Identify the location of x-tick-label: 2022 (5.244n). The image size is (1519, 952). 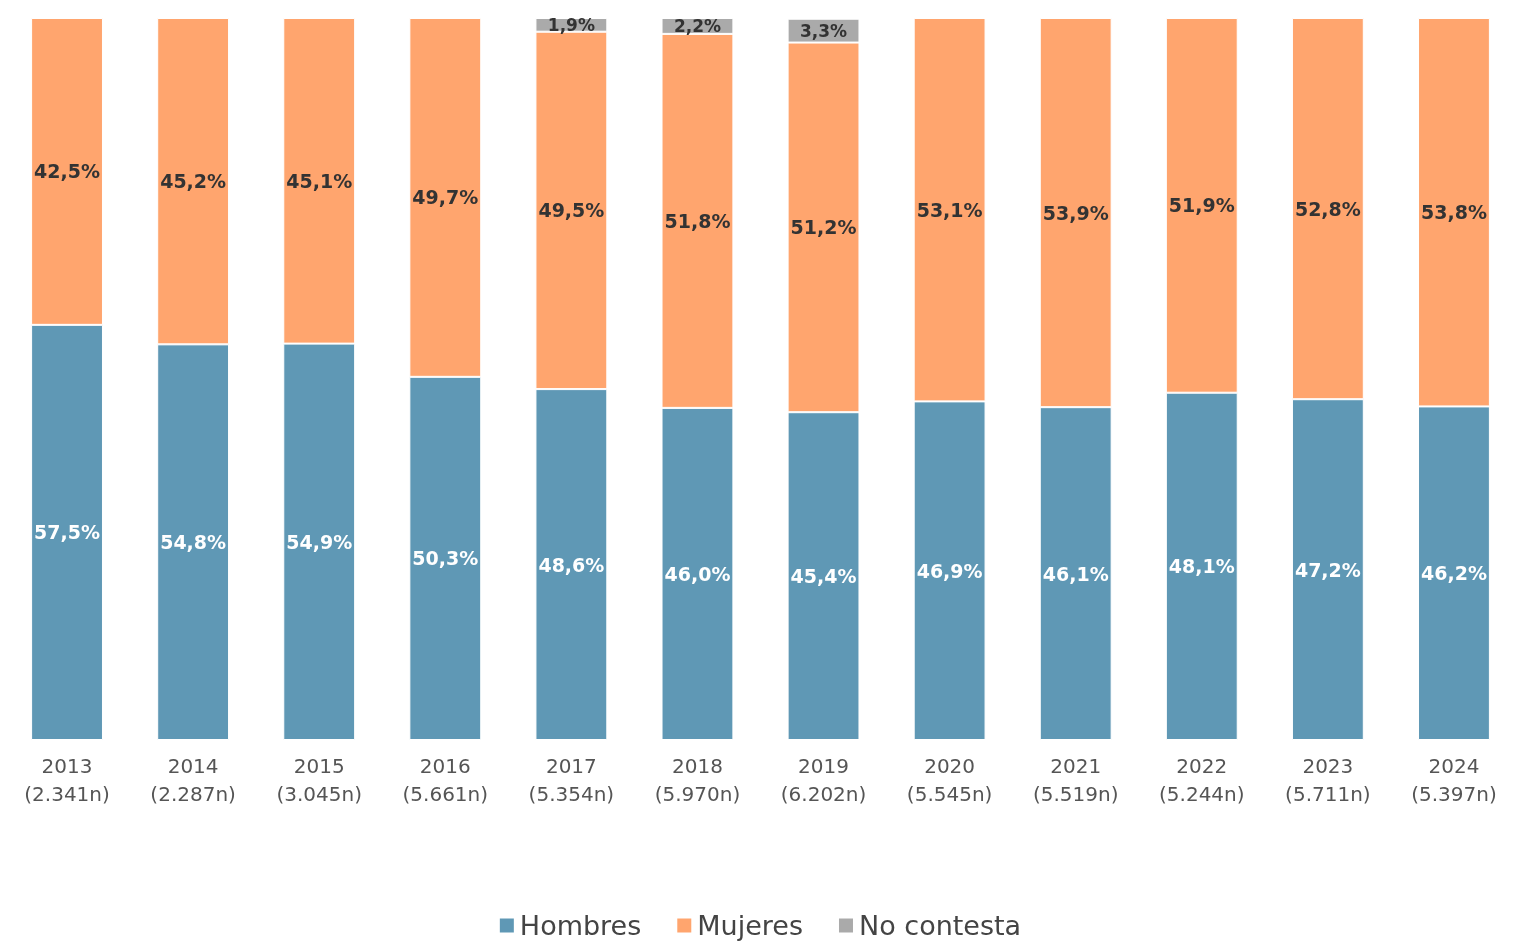
(1202, 780).